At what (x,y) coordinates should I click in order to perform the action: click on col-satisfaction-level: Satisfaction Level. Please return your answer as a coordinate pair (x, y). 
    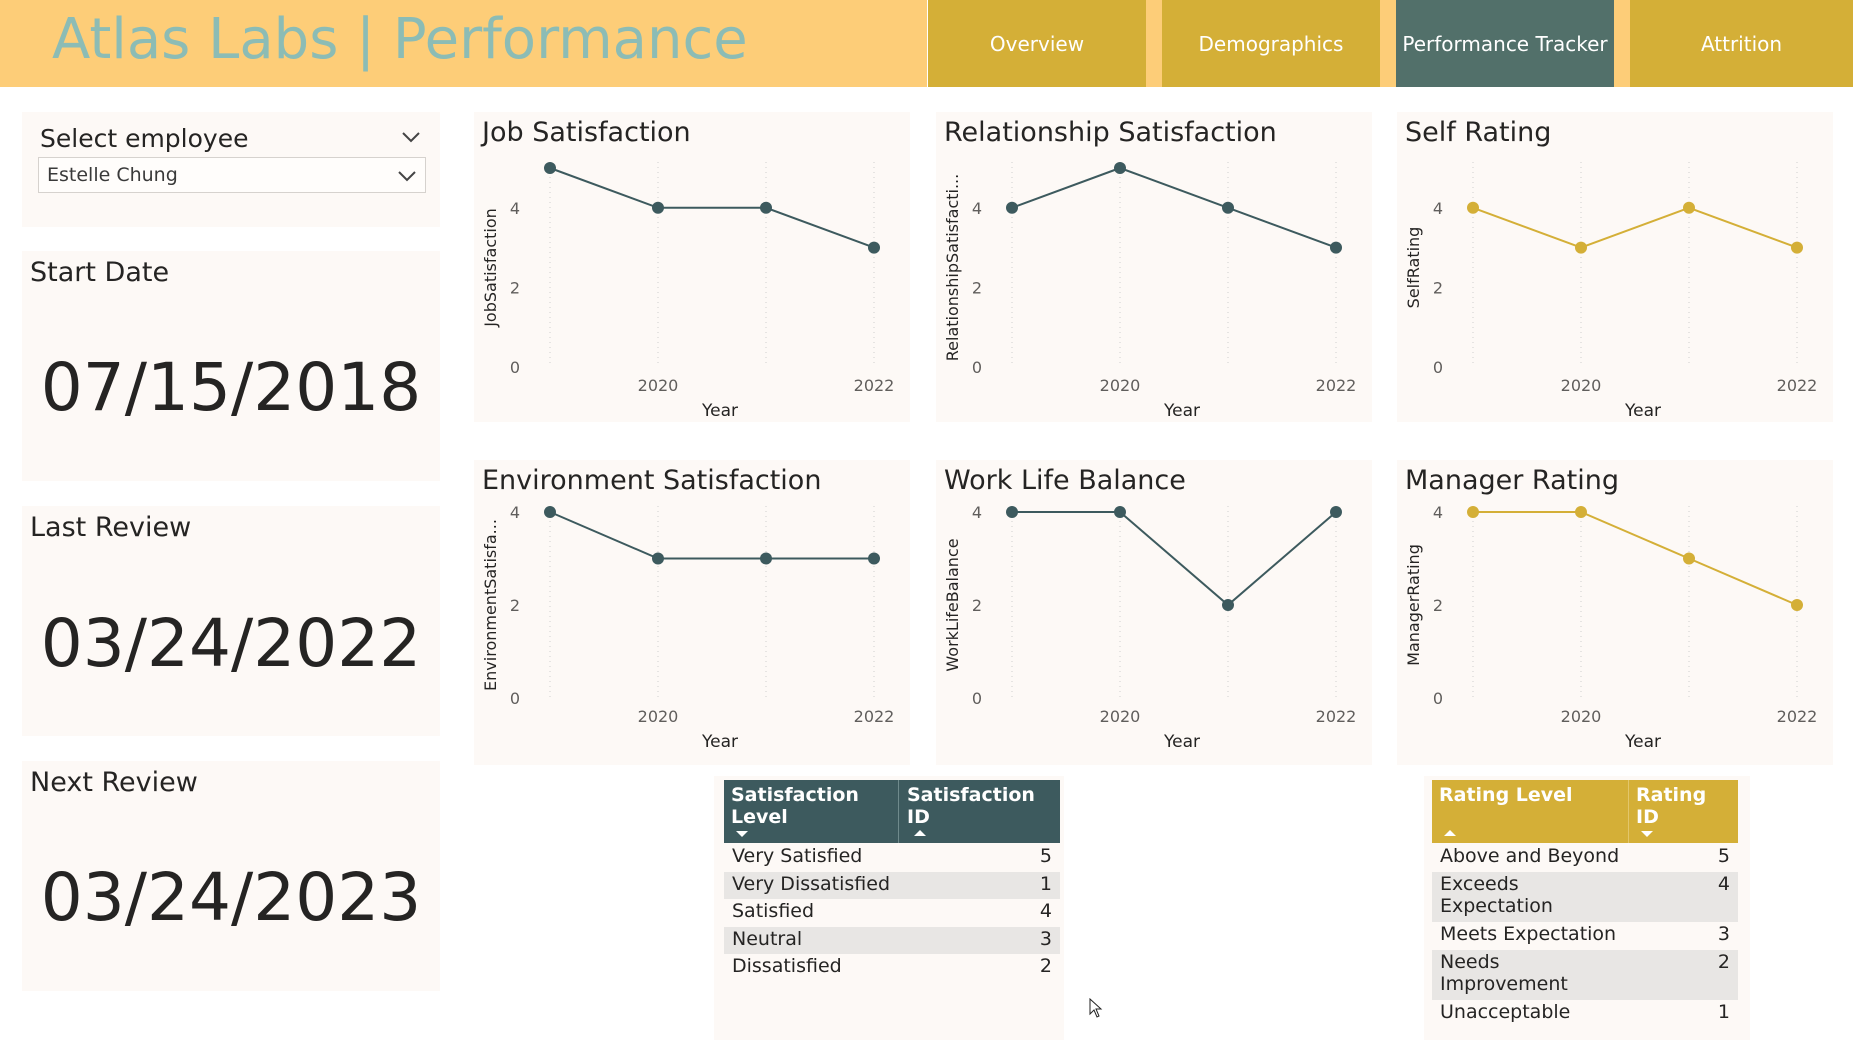
    Looking at the image, I should click on (811, 806).